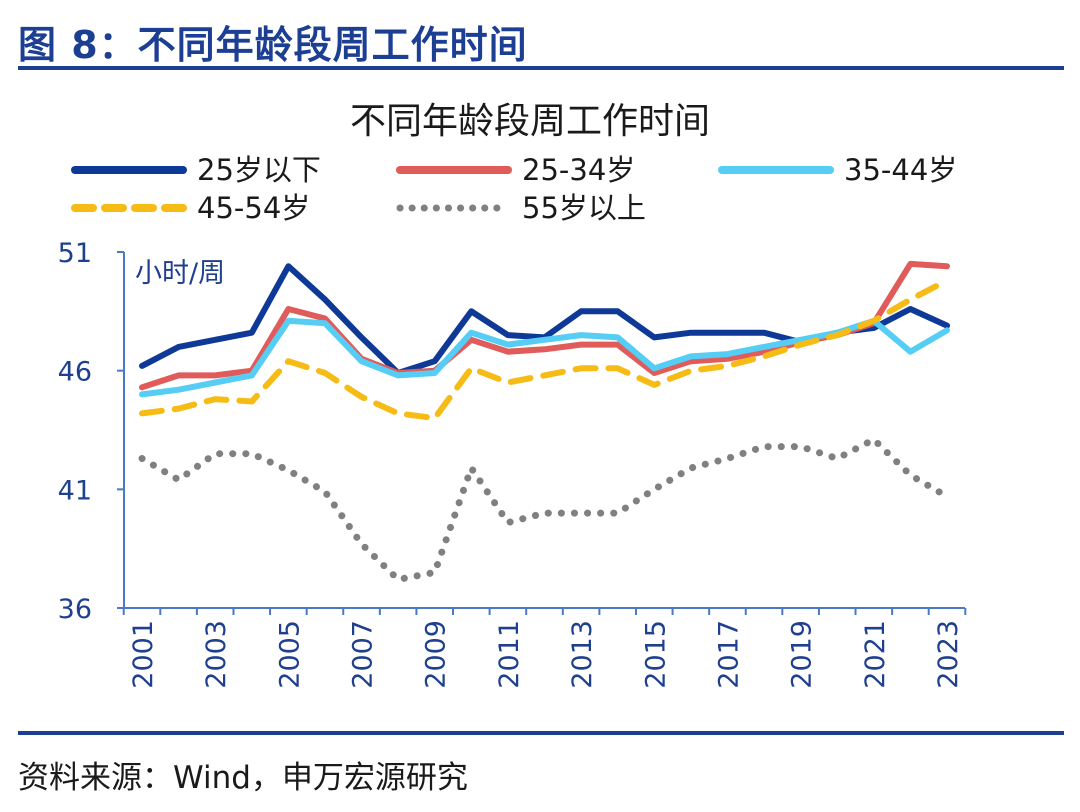 This screenshot has height=812, width=1080. What do you see at coordinates (91, 431) in the screenshot?
I see `y-axis-ticks: 51 46 41 36` at bounding box center [91, 431].